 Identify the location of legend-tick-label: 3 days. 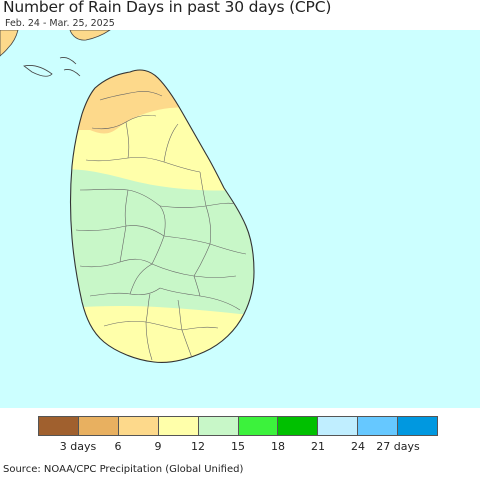
(78, 446).